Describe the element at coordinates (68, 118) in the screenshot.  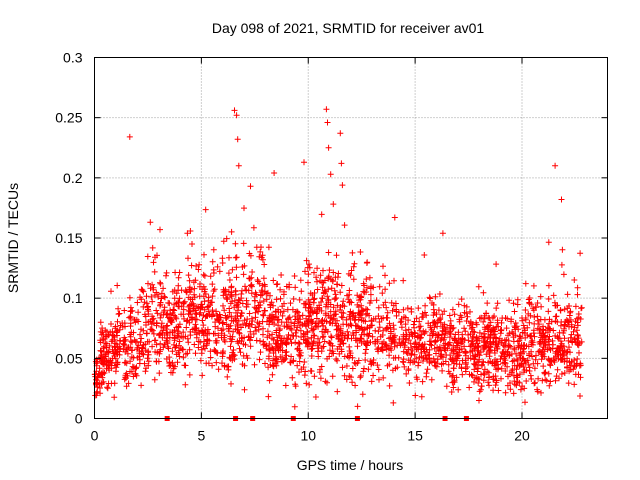
I see `y-tick-label: 0.25` at that location.